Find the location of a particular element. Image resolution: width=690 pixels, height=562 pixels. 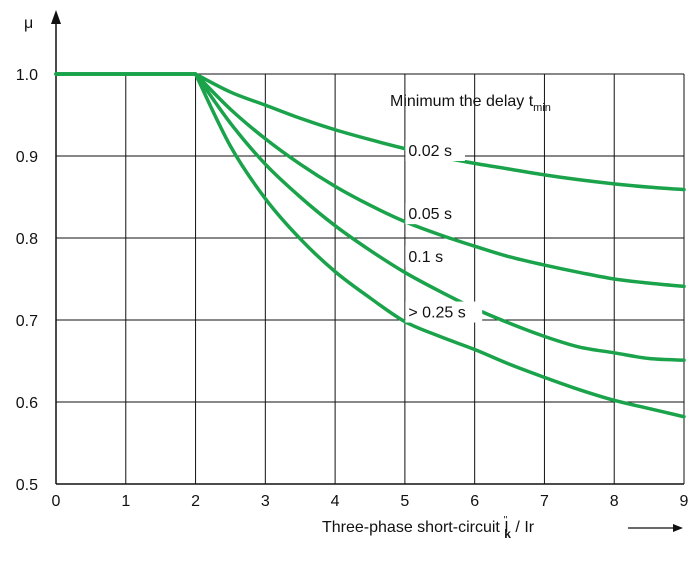

y-tick-label: 0.9 is located at coordinates (27, 157).